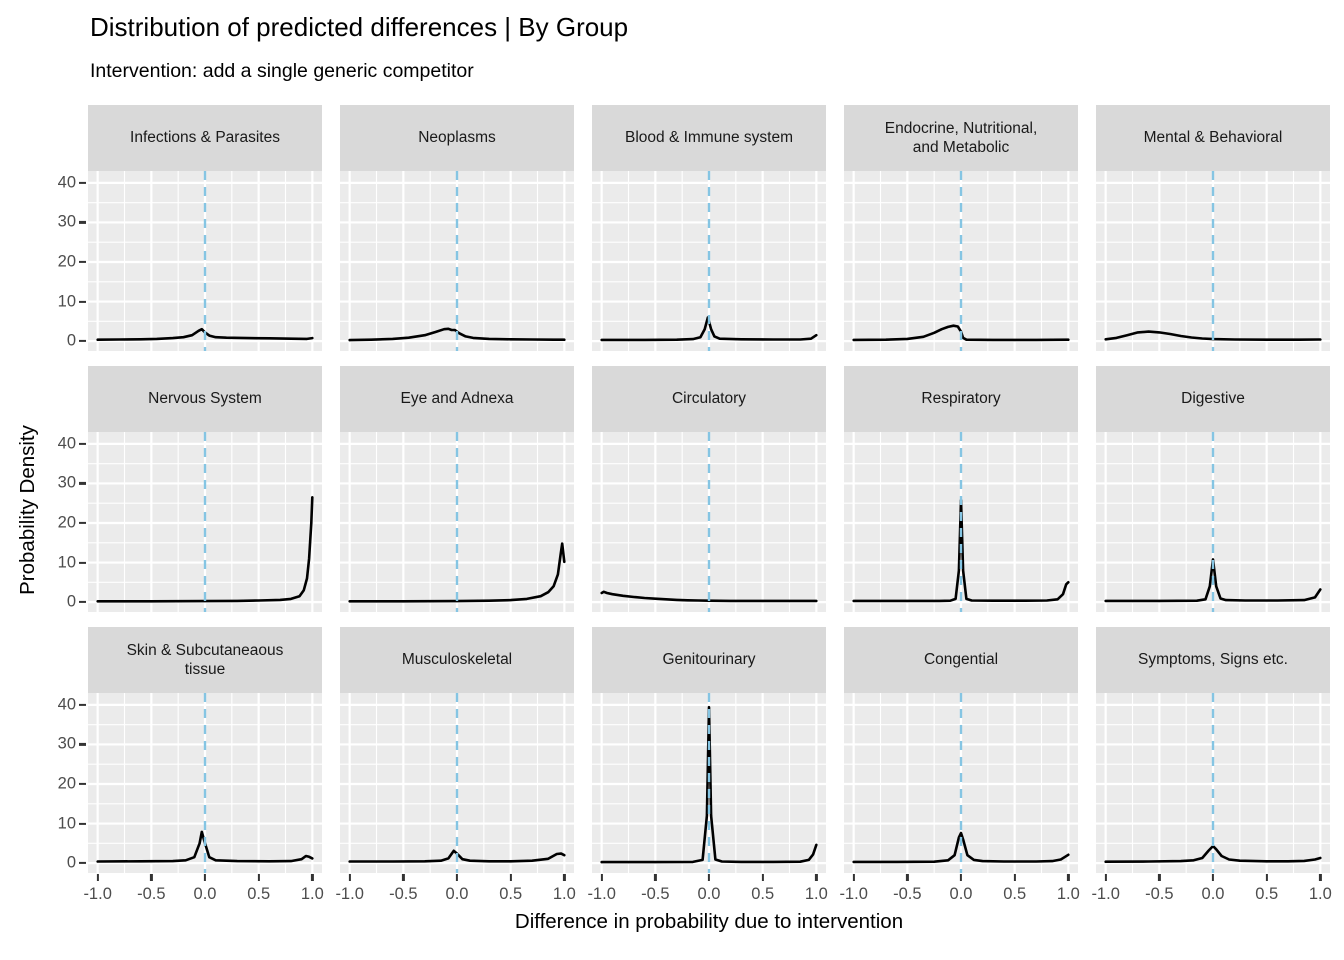 Image resolution: width=1344 pixels, height=960 pixels. I want to click on y-tick-label: 30, so click(66, 743).